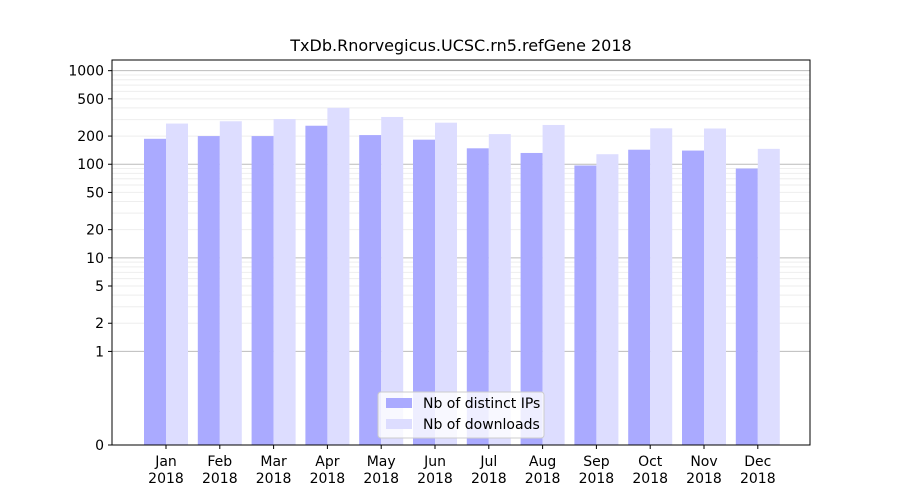 The height and width of the screenshot is (500, 900). What do you see at coordinates (704, 470) in the screenshot?
I see `x-tick-label-nov: Nov 2018` at bounding box center [704, 470].